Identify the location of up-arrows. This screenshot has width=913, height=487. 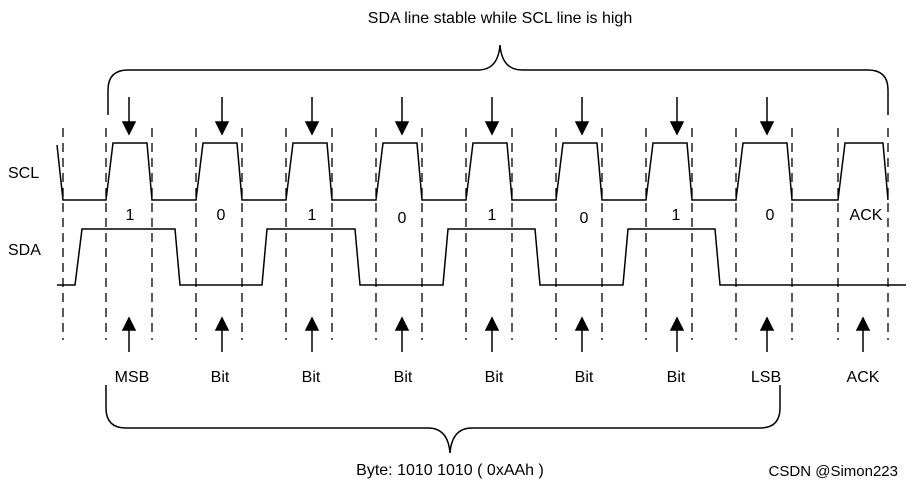
(496, 334).